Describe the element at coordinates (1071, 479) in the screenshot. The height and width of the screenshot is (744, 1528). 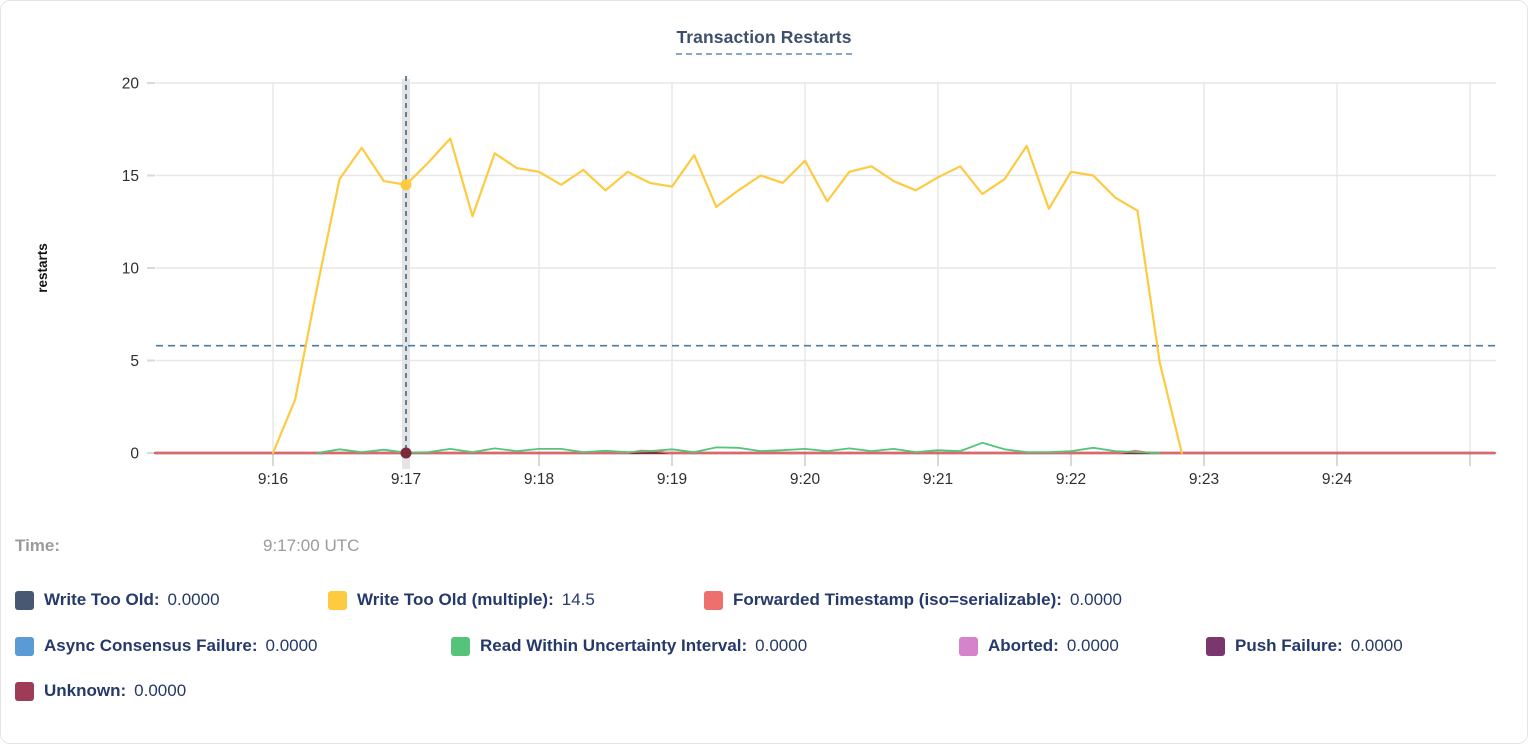
I see `x-tick-label: 9:22` at that location.